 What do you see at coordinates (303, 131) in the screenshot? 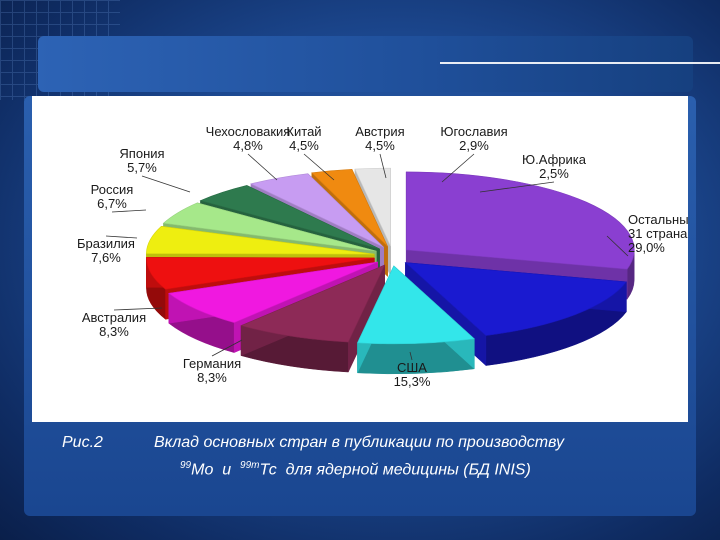
I see `slice-name-label: Китай` at bounding box center [303, 131].